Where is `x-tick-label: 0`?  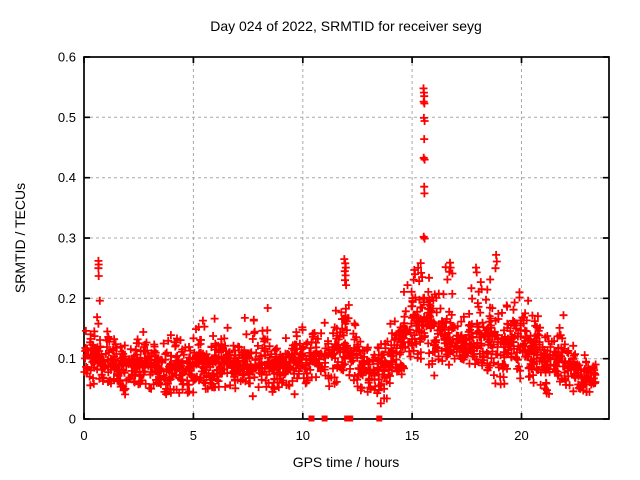
x-tick-label: 0 is located at coordinates (83, 435).